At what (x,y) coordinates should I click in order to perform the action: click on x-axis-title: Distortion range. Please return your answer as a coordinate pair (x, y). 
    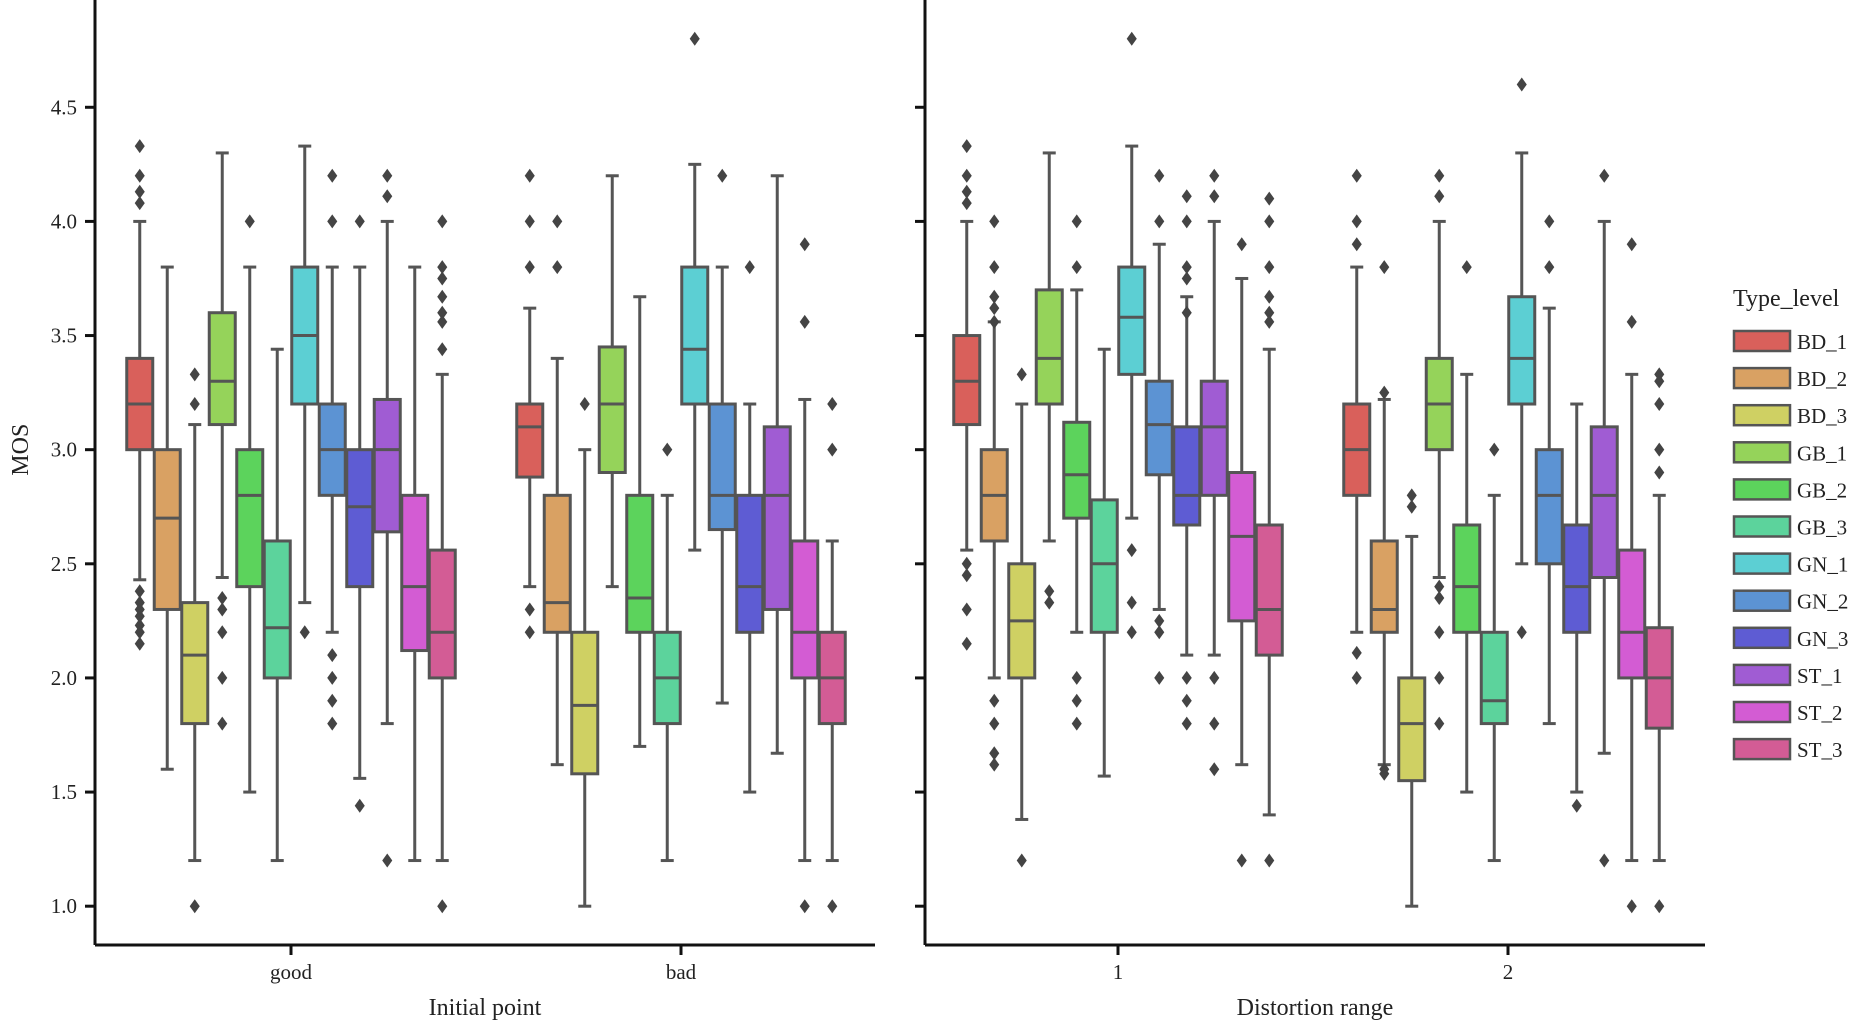
    Looking at the image, I should click on (1315, 1008).